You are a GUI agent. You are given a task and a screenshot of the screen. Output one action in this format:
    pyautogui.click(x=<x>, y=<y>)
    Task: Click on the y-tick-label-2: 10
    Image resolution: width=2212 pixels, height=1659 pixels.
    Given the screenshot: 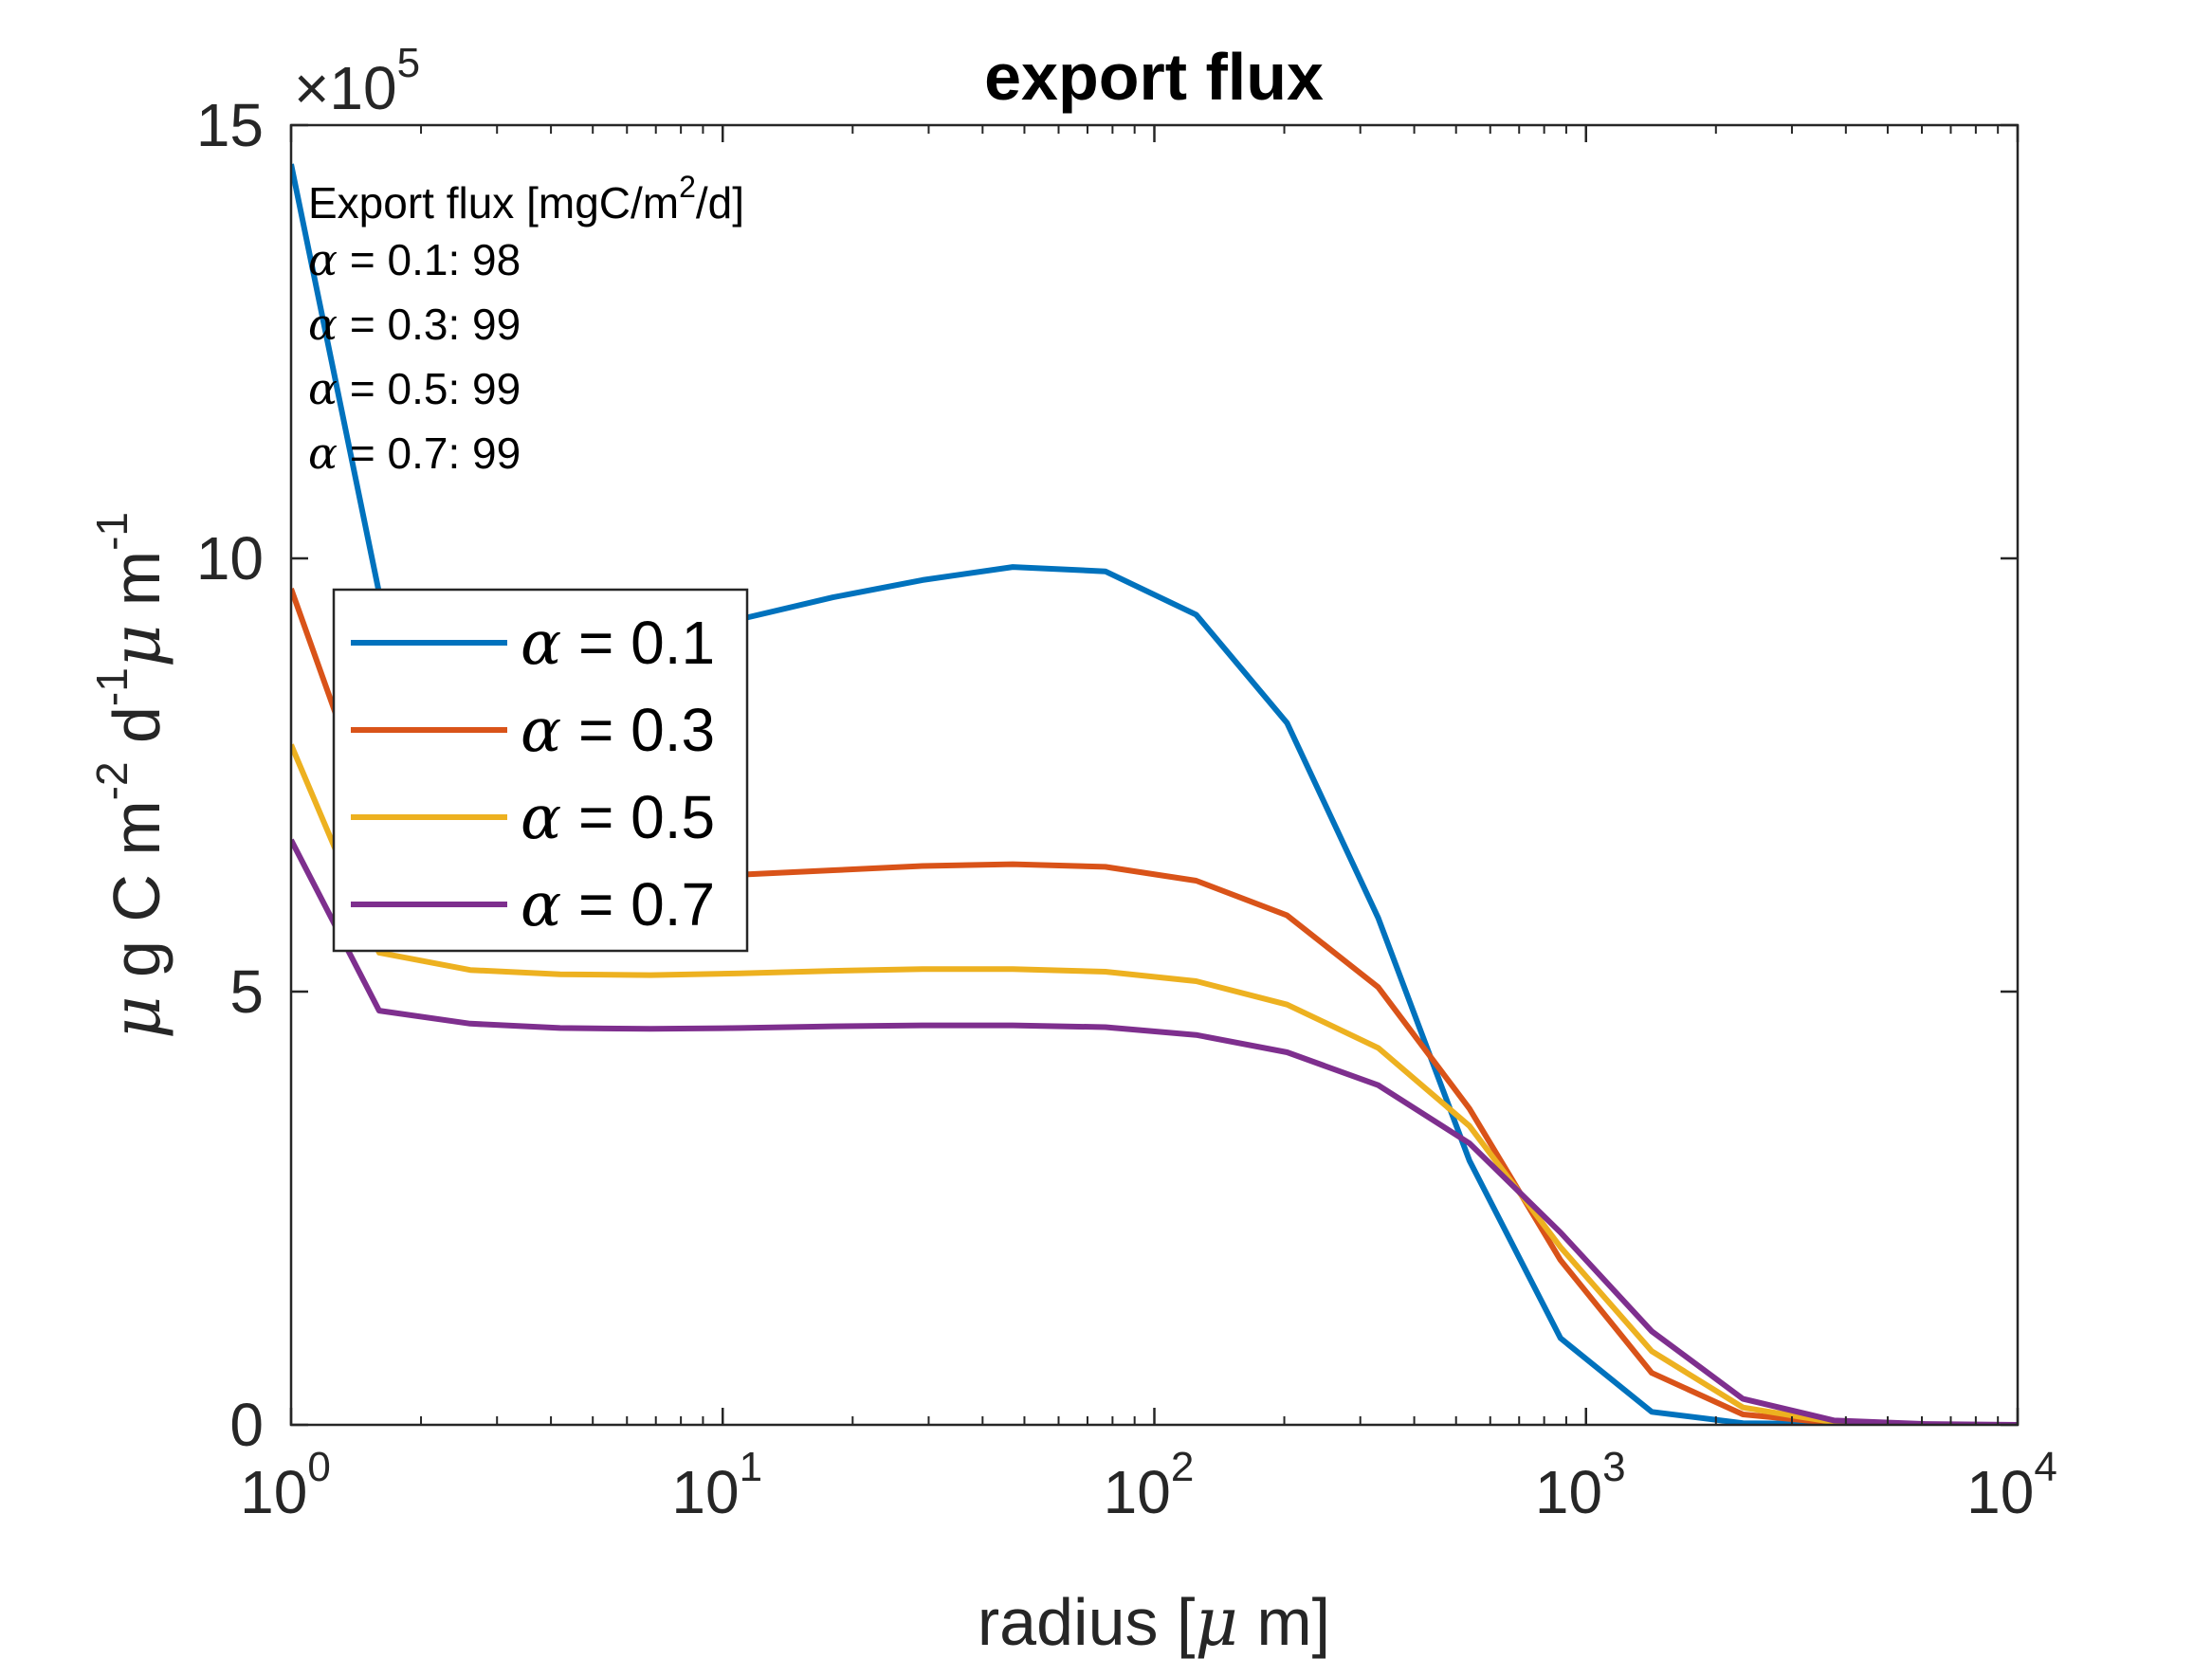 What is the action you would take?
    pyautogui.click(x=230, y=558)
    